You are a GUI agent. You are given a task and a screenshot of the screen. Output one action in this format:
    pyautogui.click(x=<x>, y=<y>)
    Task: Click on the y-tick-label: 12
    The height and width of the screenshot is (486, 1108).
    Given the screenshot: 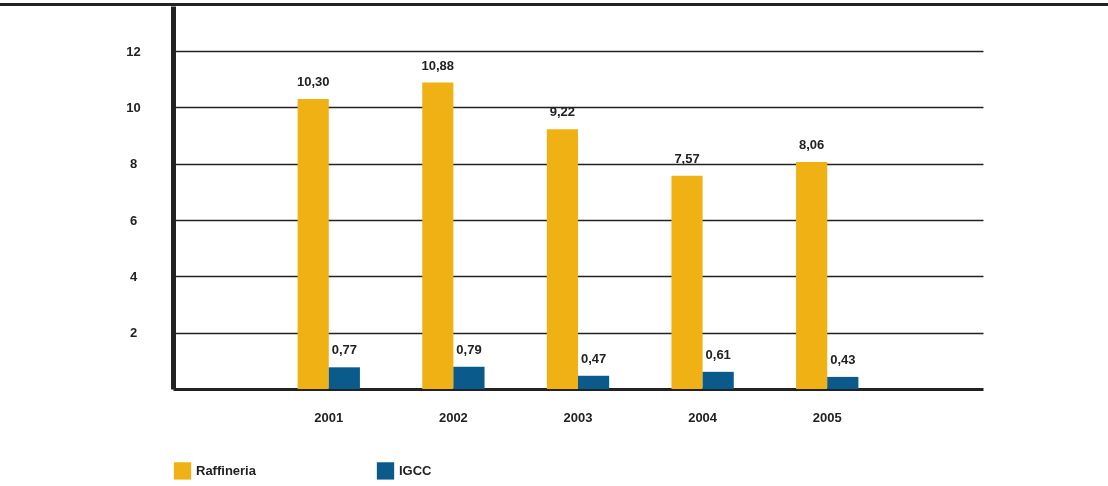 What is the action you would take?
    pyautogui.click(x=133, y=51)
    